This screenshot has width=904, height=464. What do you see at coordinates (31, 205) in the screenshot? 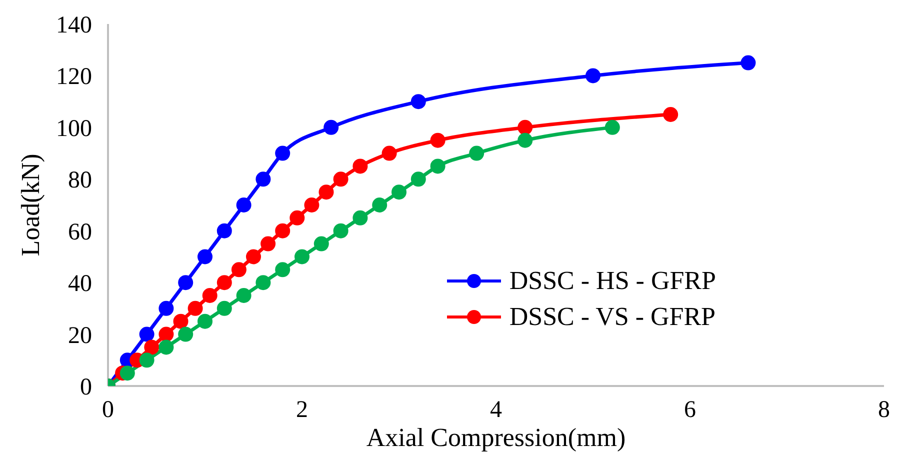
I see `y-axis-title: Load(kN)` at bounding box center [31, 205].